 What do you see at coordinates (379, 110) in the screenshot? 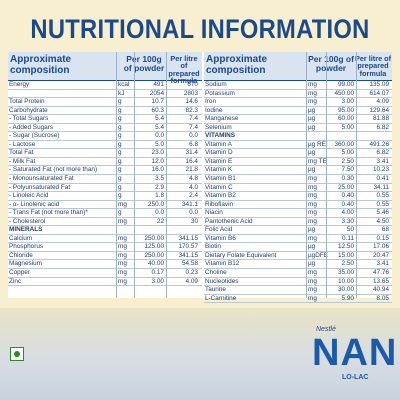
I see `value-per-litre: 129.64` at bounding box center [379, 110].